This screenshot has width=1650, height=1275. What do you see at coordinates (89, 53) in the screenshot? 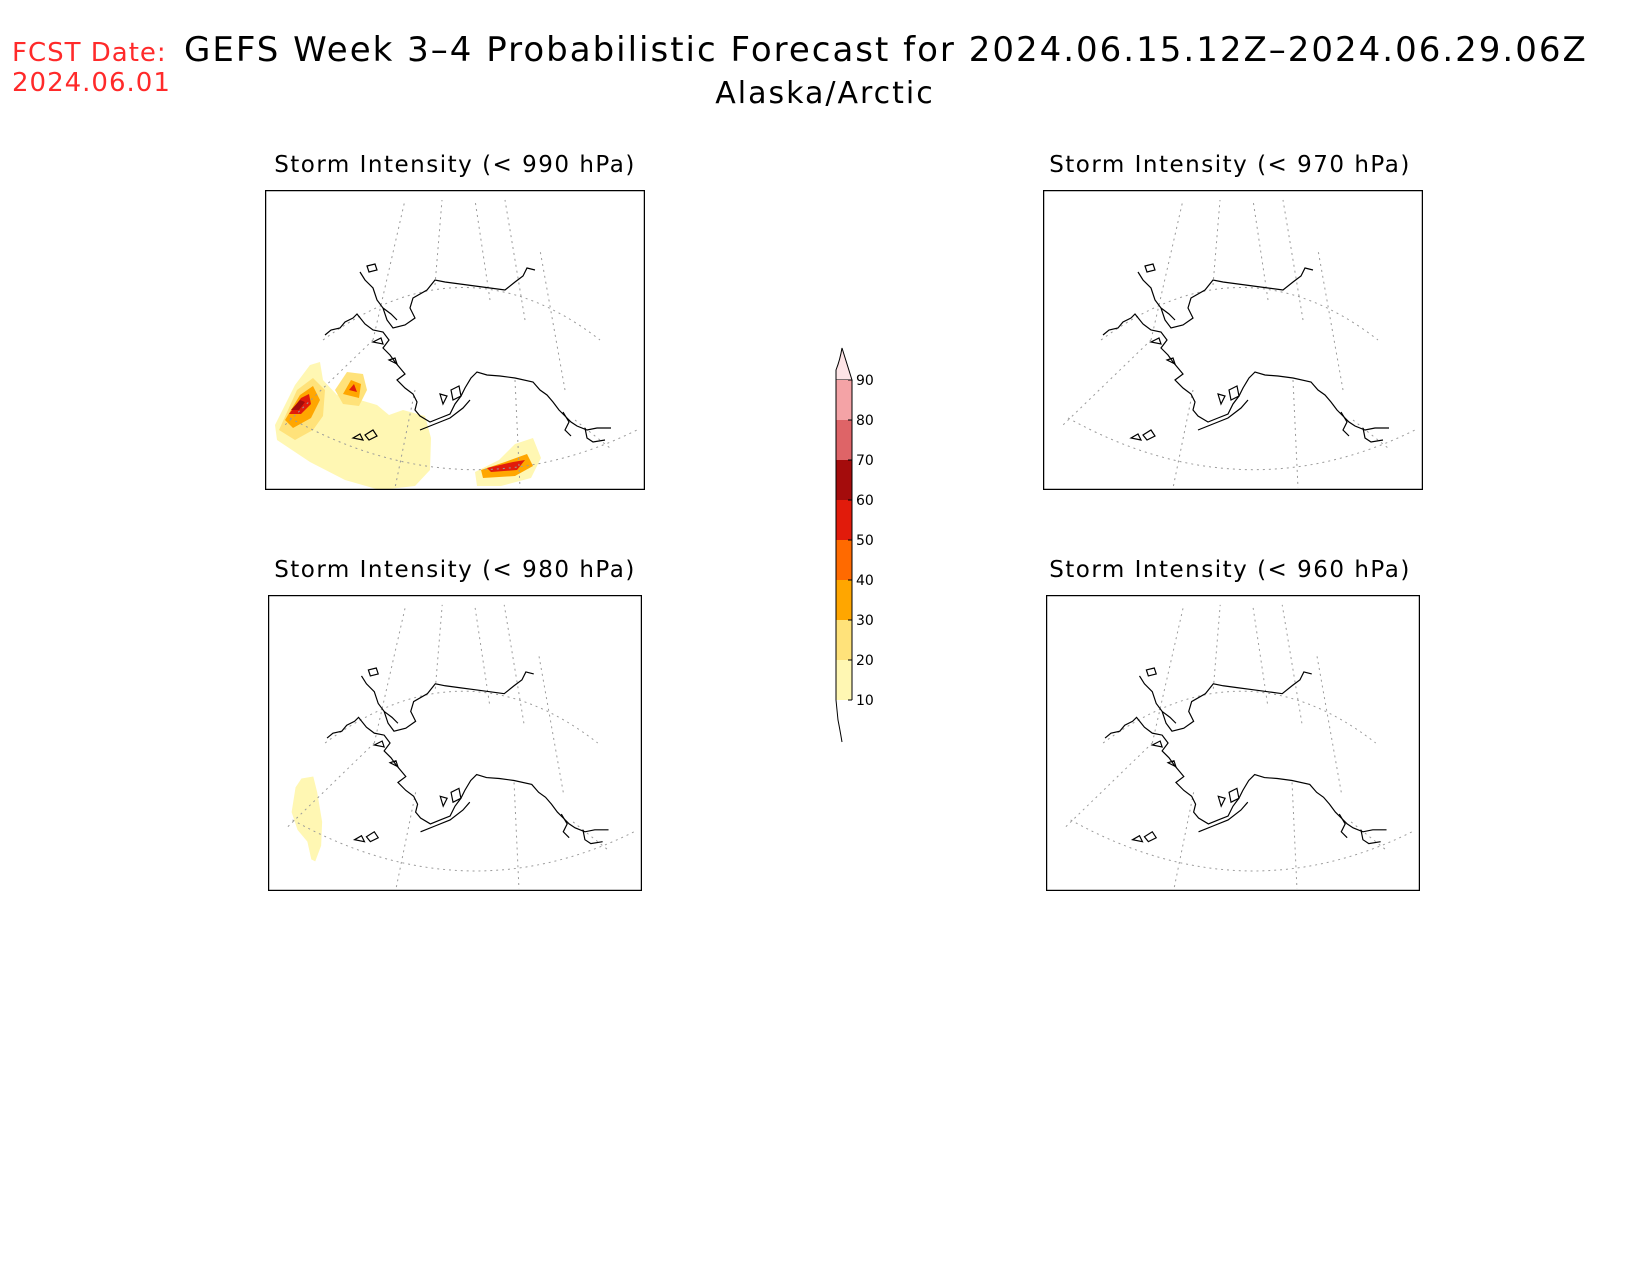
I see `fcst-date-label: FCST Date:` at bounding box center [89, 53].